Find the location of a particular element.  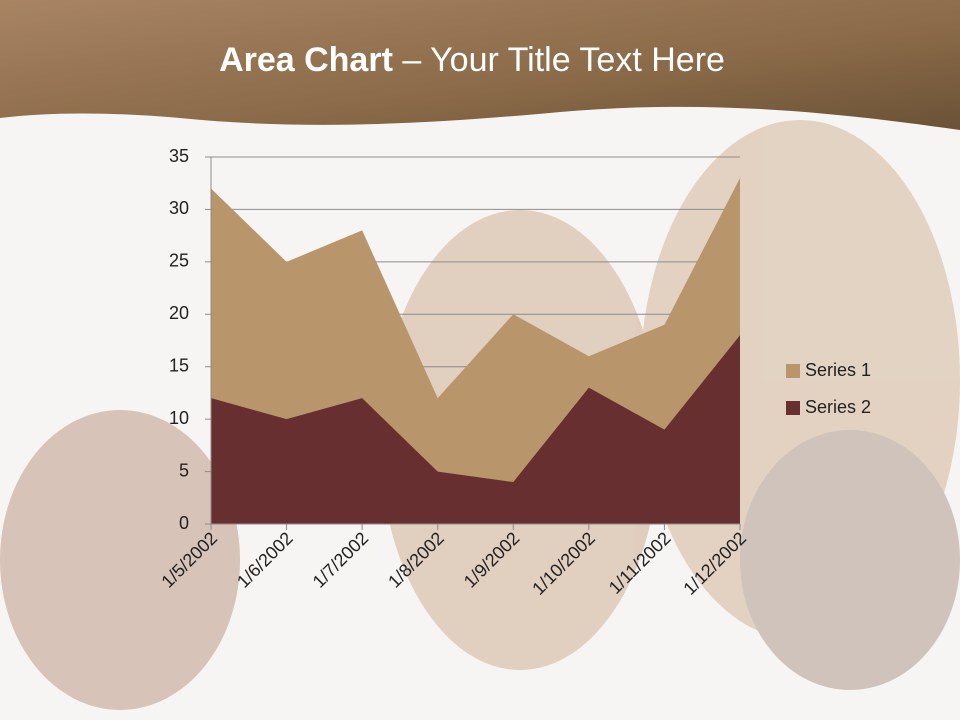

title-space is located at coordinates (397, 60).